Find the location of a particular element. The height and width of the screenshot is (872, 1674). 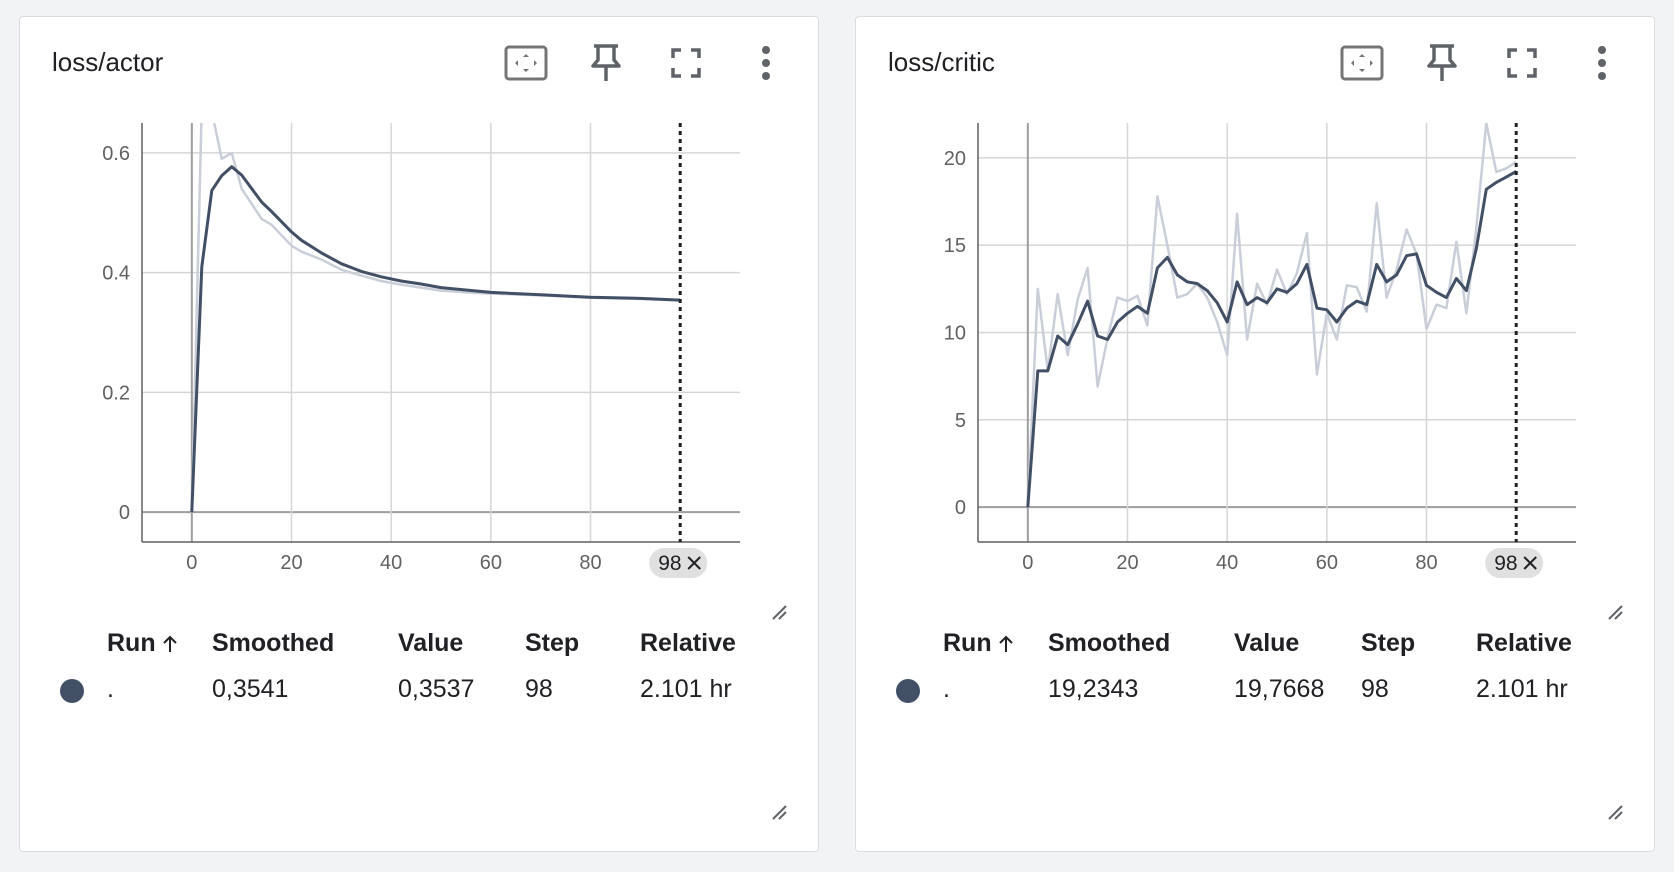

cell-smoothed: 0,3541 is located at coordinates (250, 689).